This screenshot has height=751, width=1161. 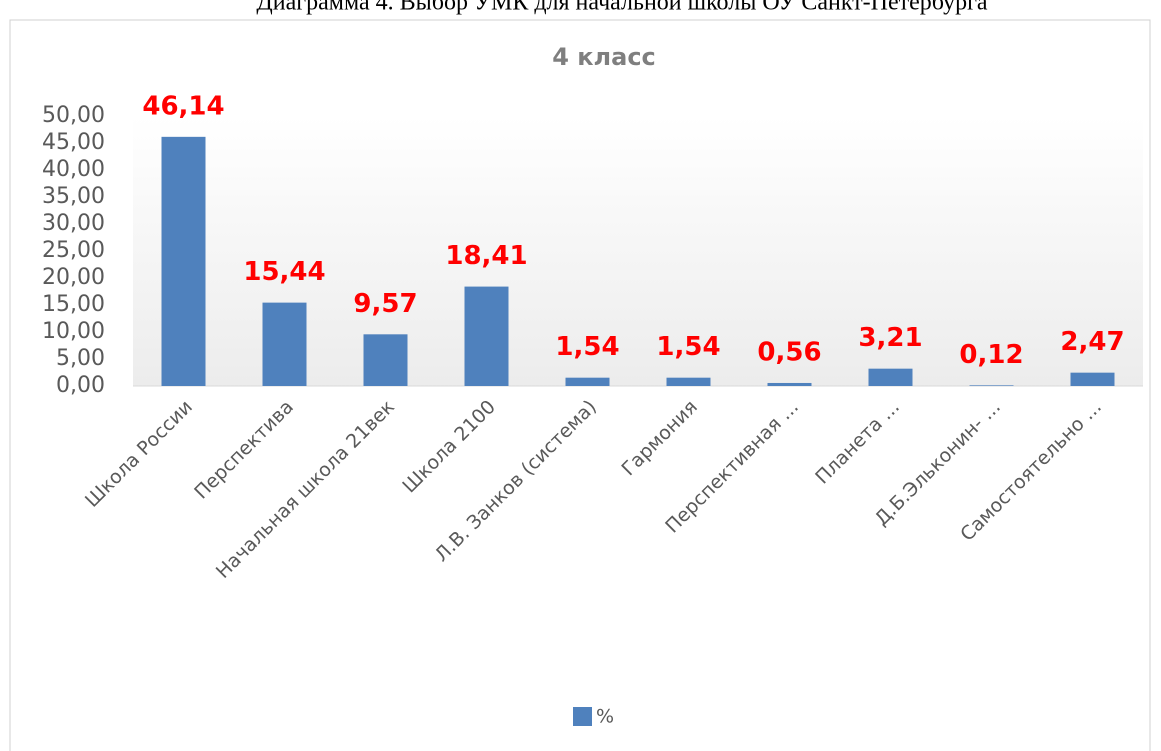 I want to click on y-tick-label: 50,00, so click(x=73, y=115).